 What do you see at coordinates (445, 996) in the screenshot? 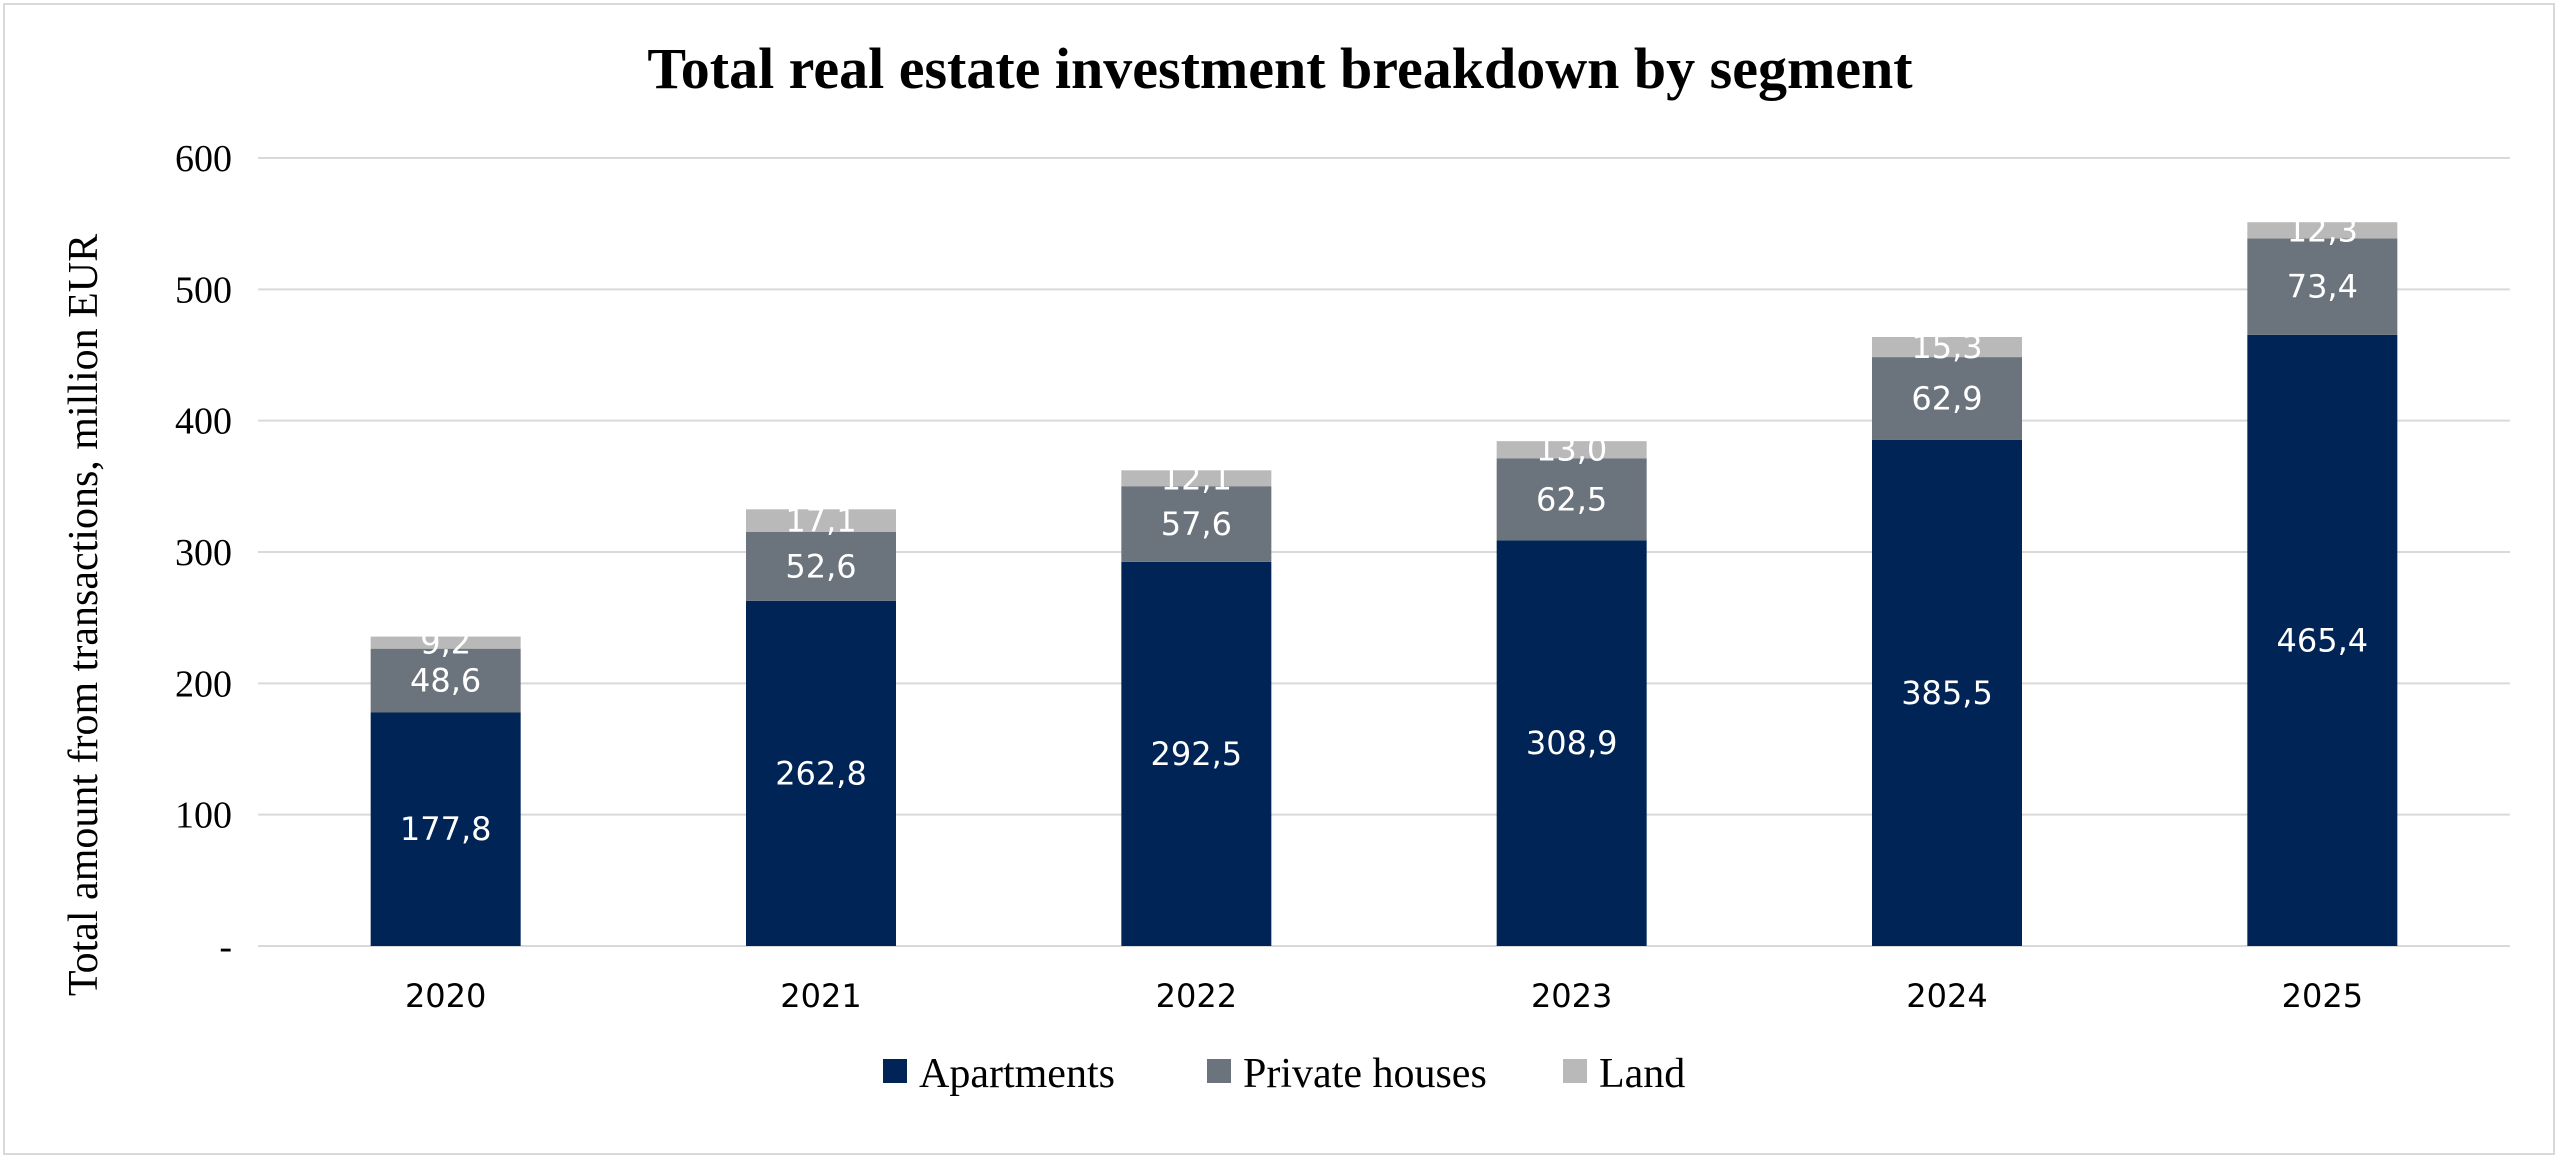
I see `x-tick-label: 2020` at bounding box center [445, 996].